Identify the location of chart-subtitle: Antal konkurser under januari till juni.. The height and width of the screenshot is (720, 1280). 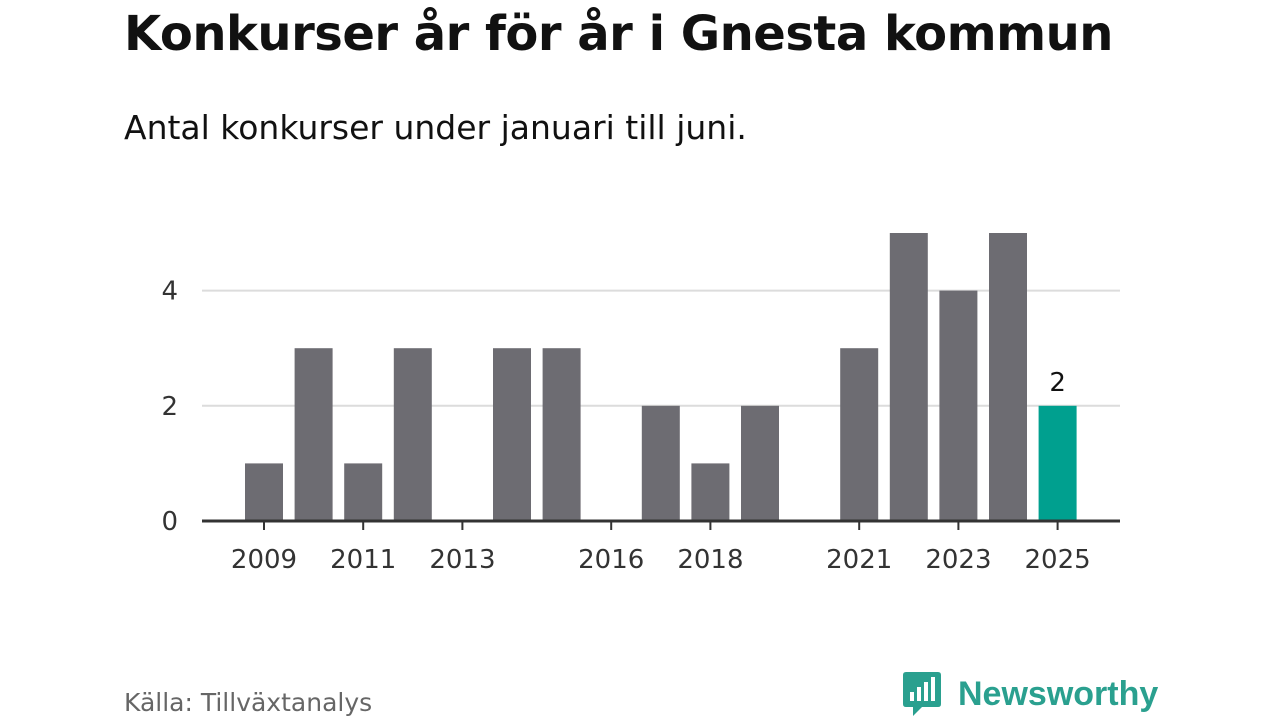
(435, 127).